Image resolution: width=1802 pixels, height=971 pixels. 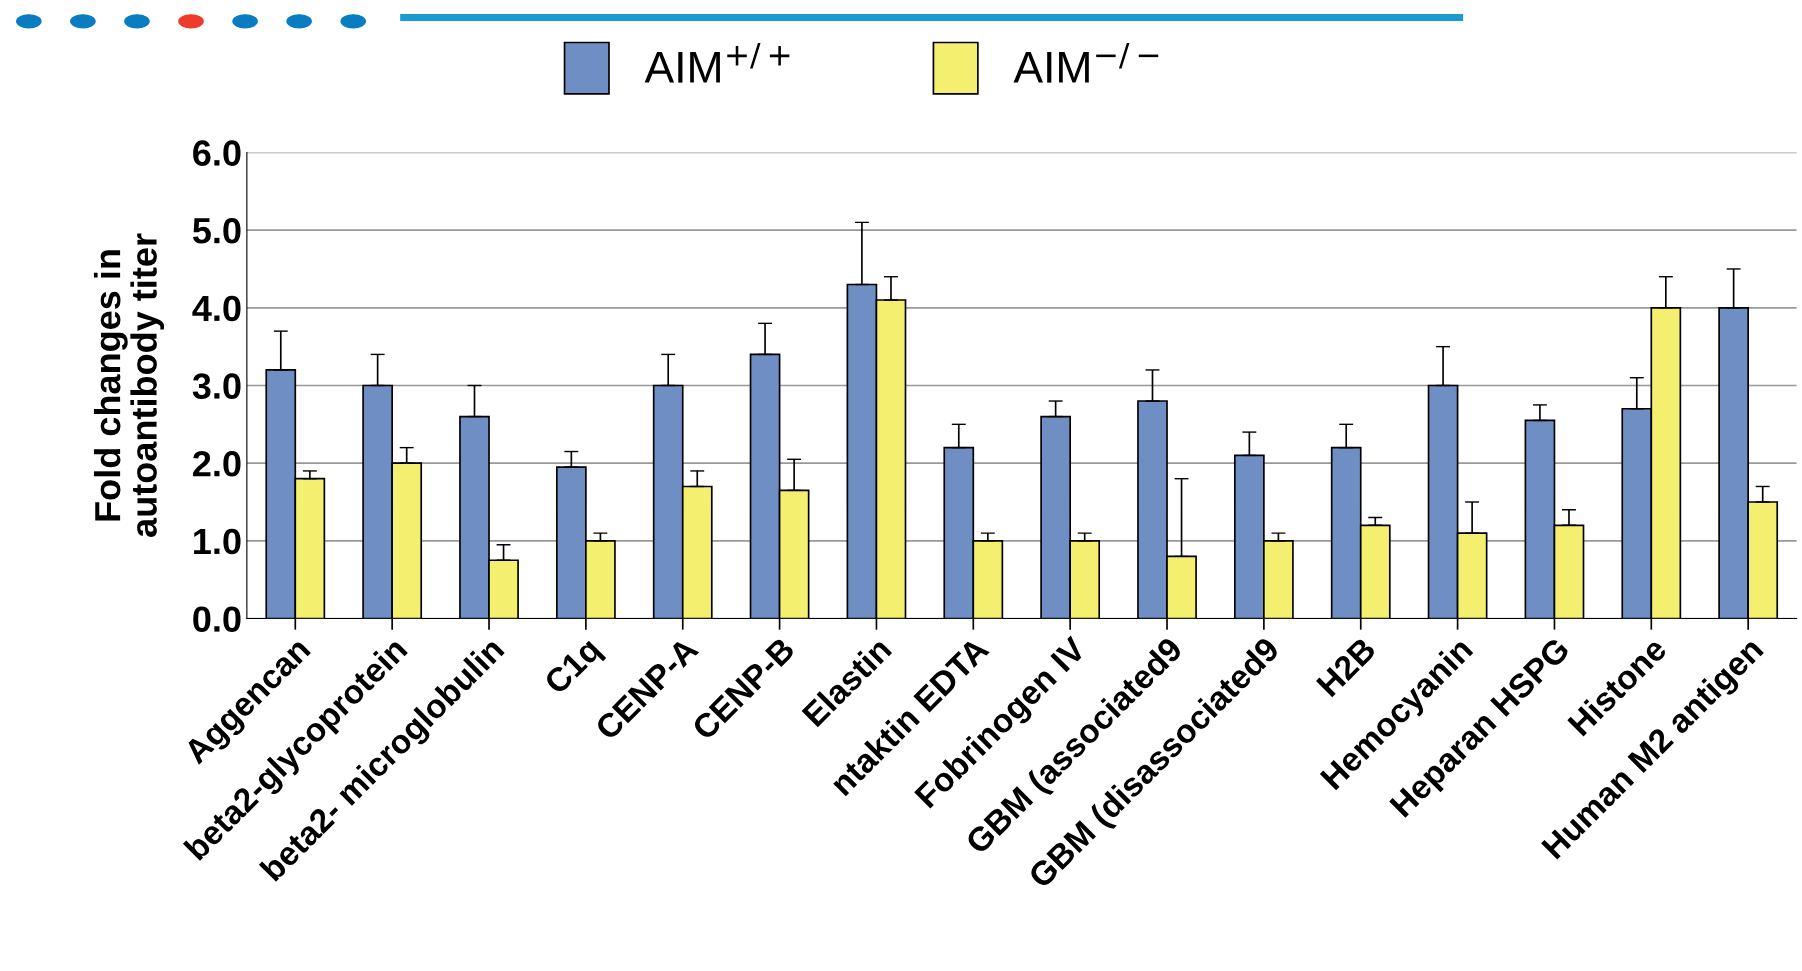 What do you see at coordinates (217, 541) in the screenshot?
I see `y-tick-label: 1.0` at bounding box center [217, 541].